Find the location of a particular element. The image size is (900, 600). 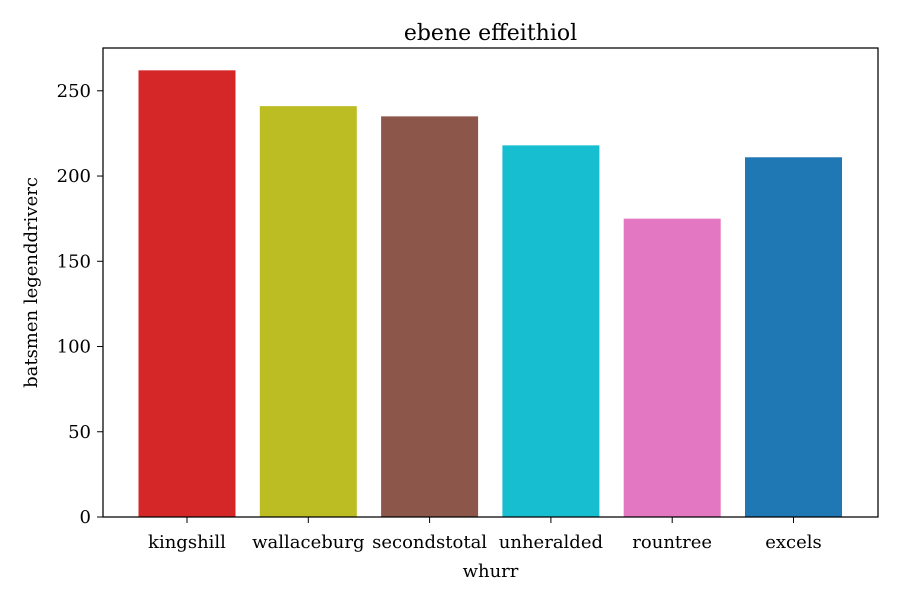

chart-title: ebene effeithiol is located at coordinates (490, 33).